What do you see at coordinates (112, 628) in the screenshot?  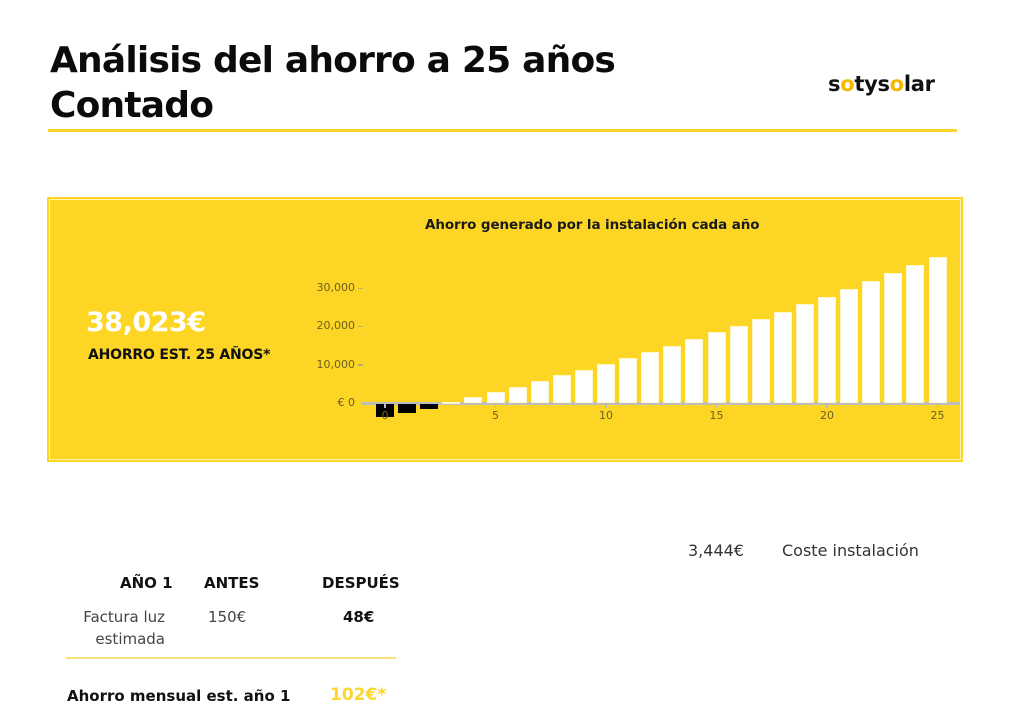 I see `row-label-bill: Factura luz estimada` at bounding box center [112, 628].